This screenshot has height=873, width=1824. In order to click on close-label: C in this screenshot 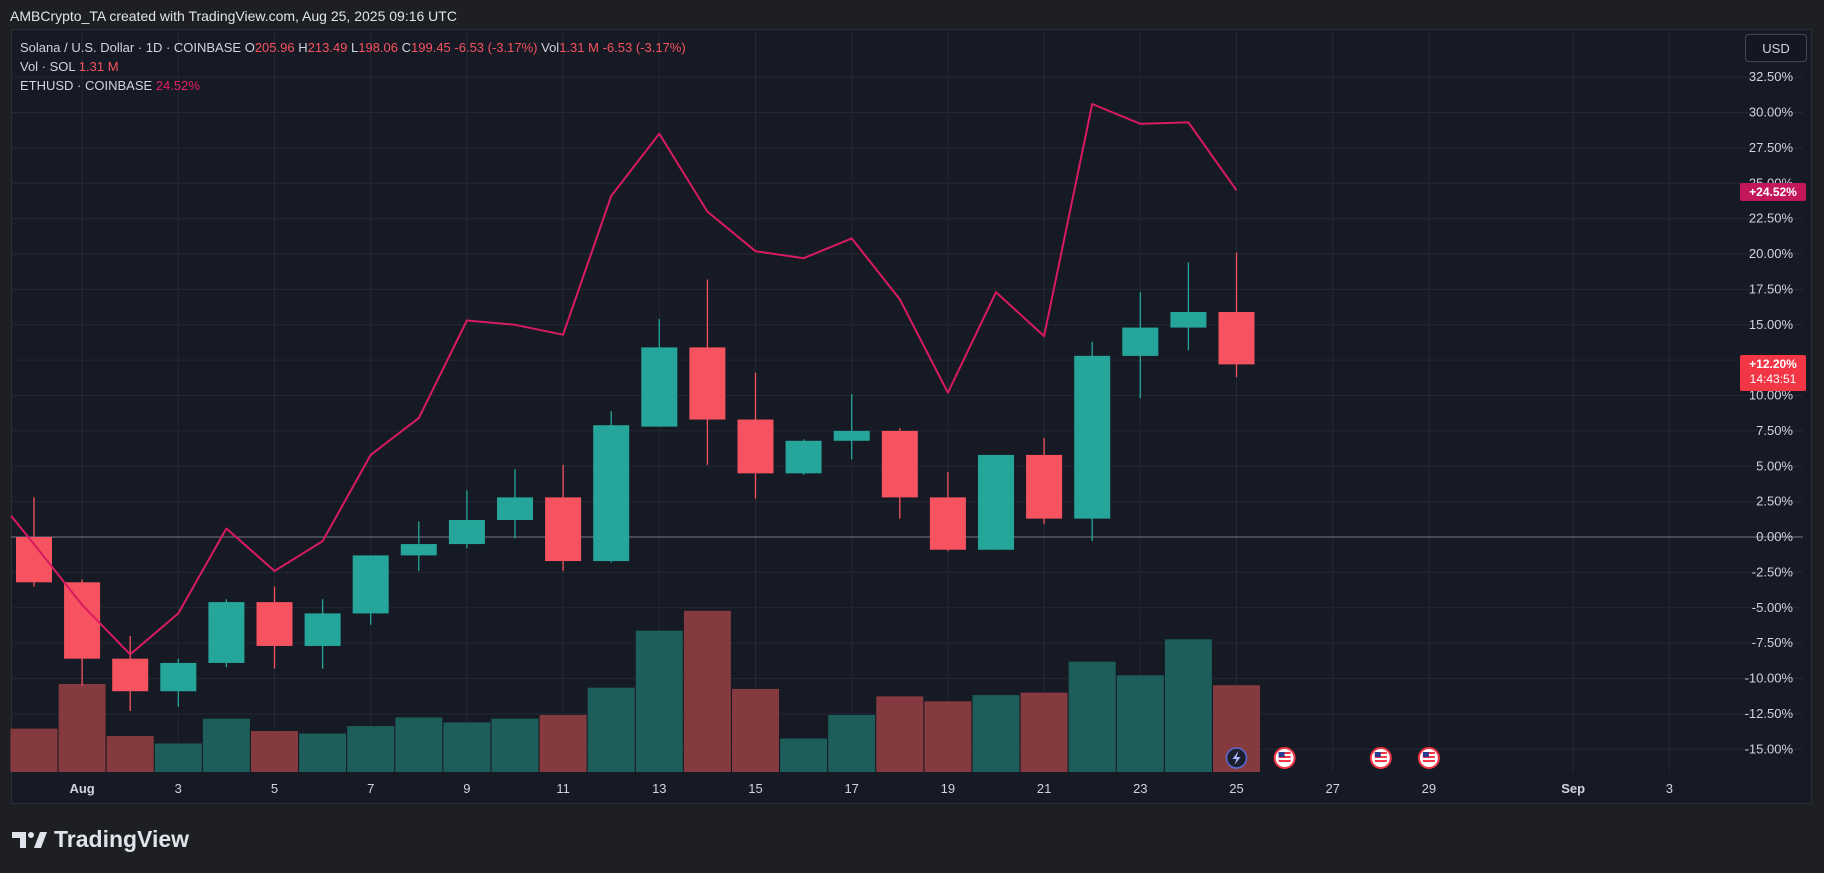, I will do `click(406, 47)`.